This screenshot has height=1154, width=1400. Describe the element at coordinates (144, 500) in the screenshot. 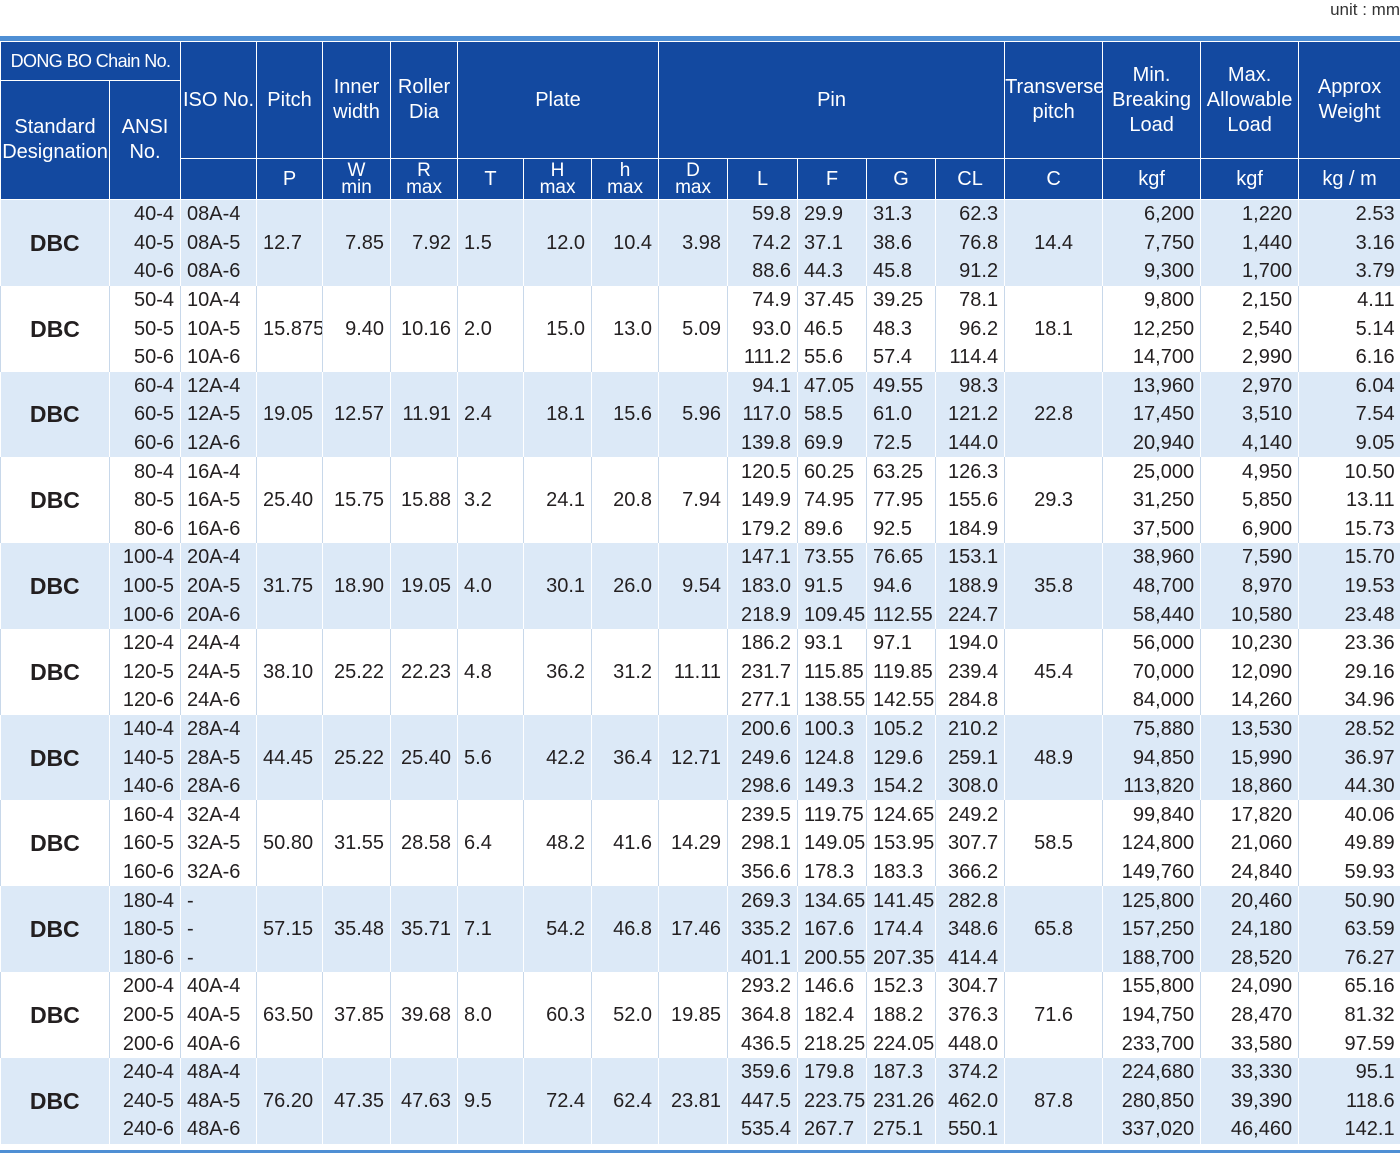

I see `ansi-cell: 80-5` at that location.